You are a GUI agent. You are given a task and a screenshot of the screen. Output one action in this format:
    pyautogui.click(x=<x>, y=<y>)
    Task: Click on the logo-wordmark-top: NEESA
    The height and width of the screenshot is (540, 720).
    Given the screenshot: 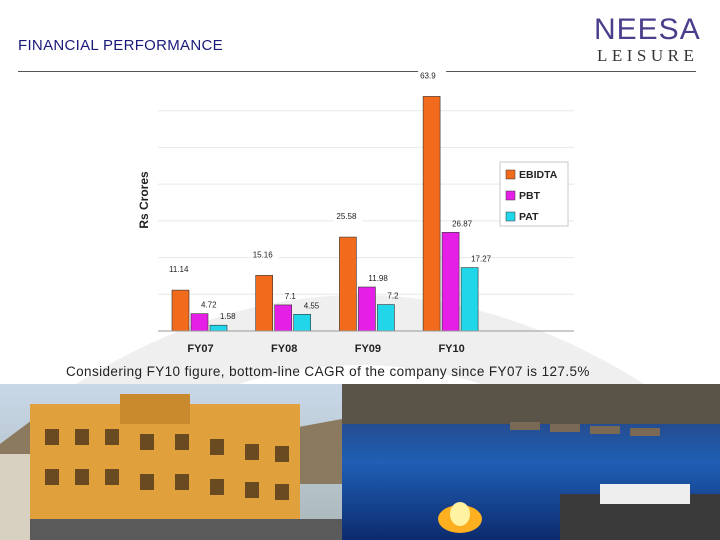 What is the action you would take?
    pyautogui.click(x=647, y=29)
    